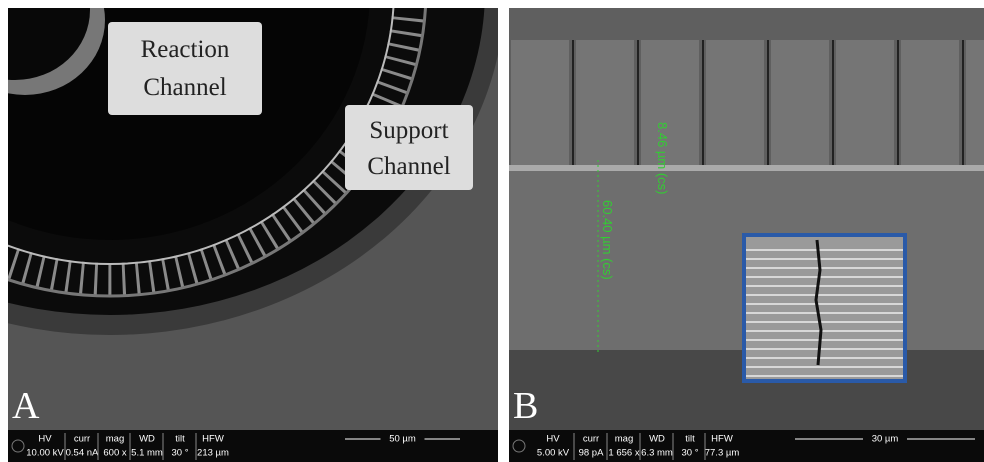 Image resolution: width=984 pixels, height=462 pixels. Describe the element at coordinates (26, 406) in the screenshot. I see `panel-label: A` at that location.